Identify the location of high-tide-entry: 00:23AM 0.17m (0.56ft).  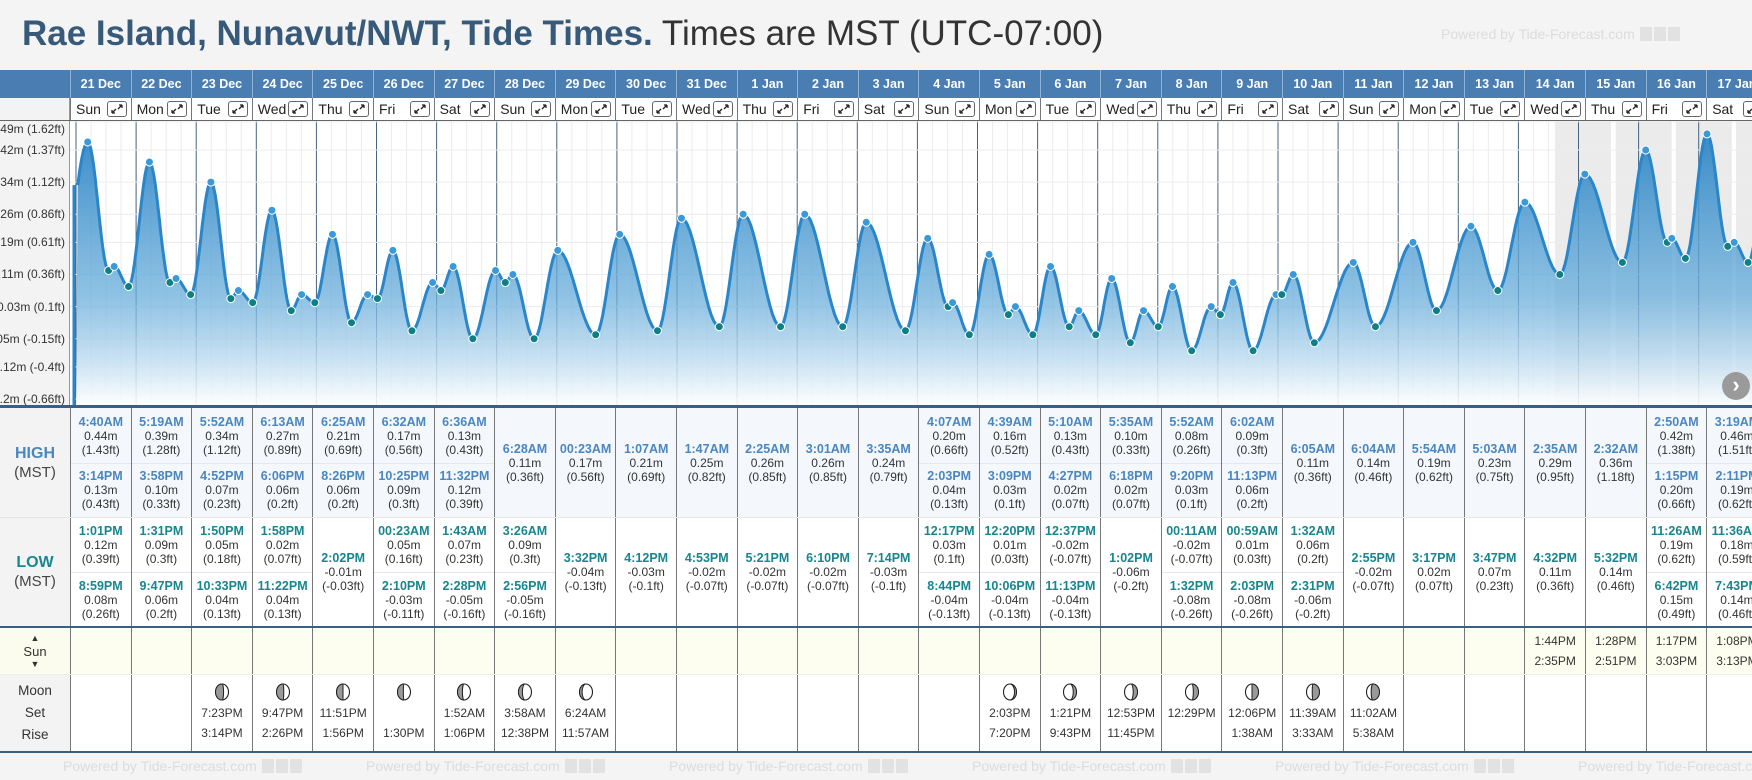
(586, 463).